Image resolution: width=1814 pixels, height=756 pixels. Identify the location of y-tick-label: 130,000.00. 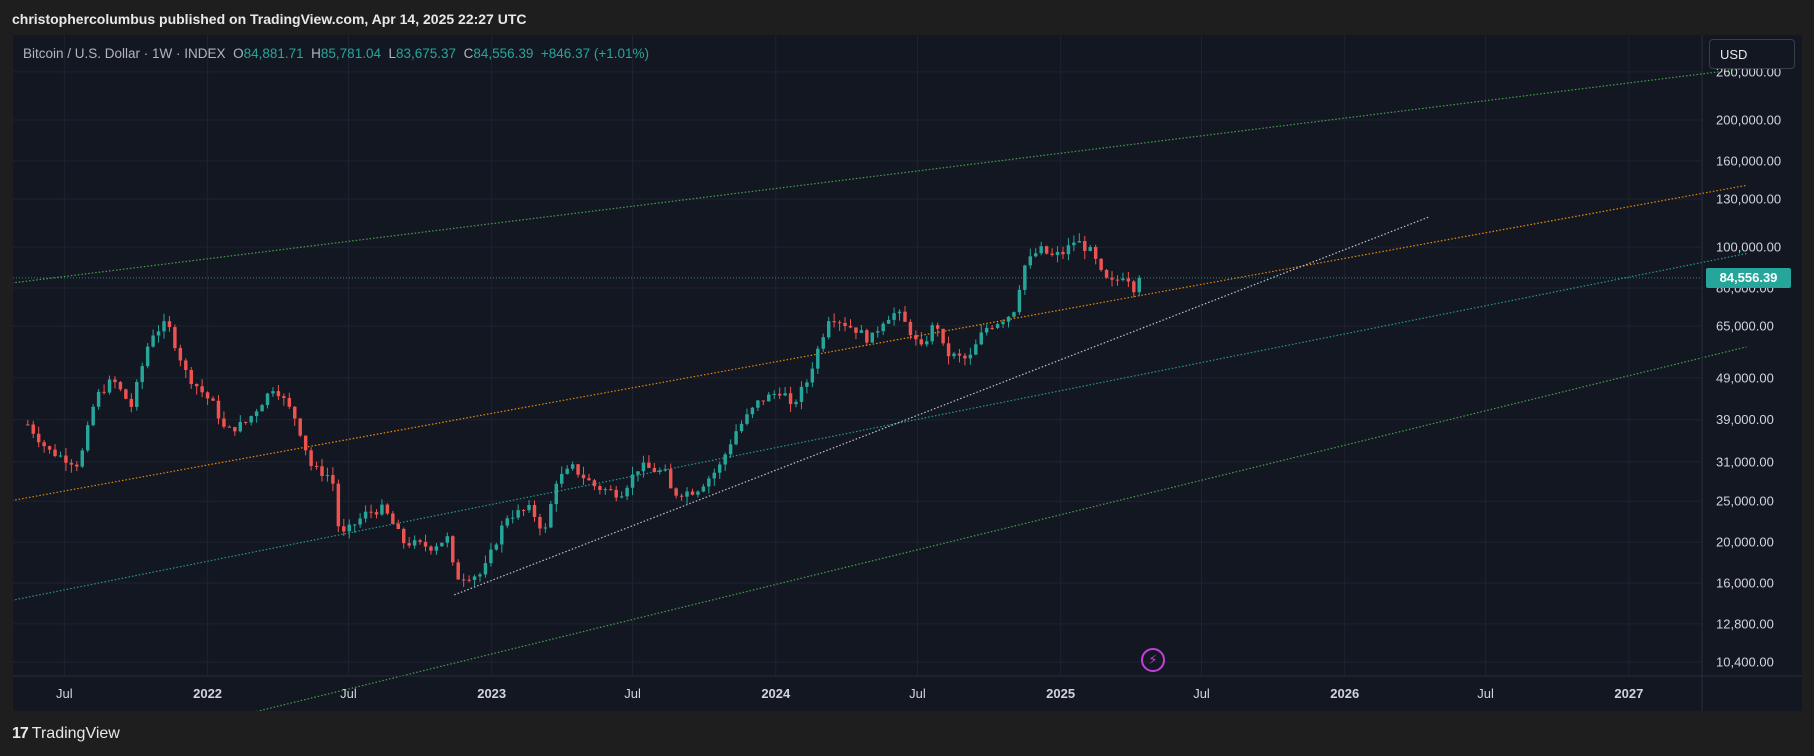
(1748, 198).